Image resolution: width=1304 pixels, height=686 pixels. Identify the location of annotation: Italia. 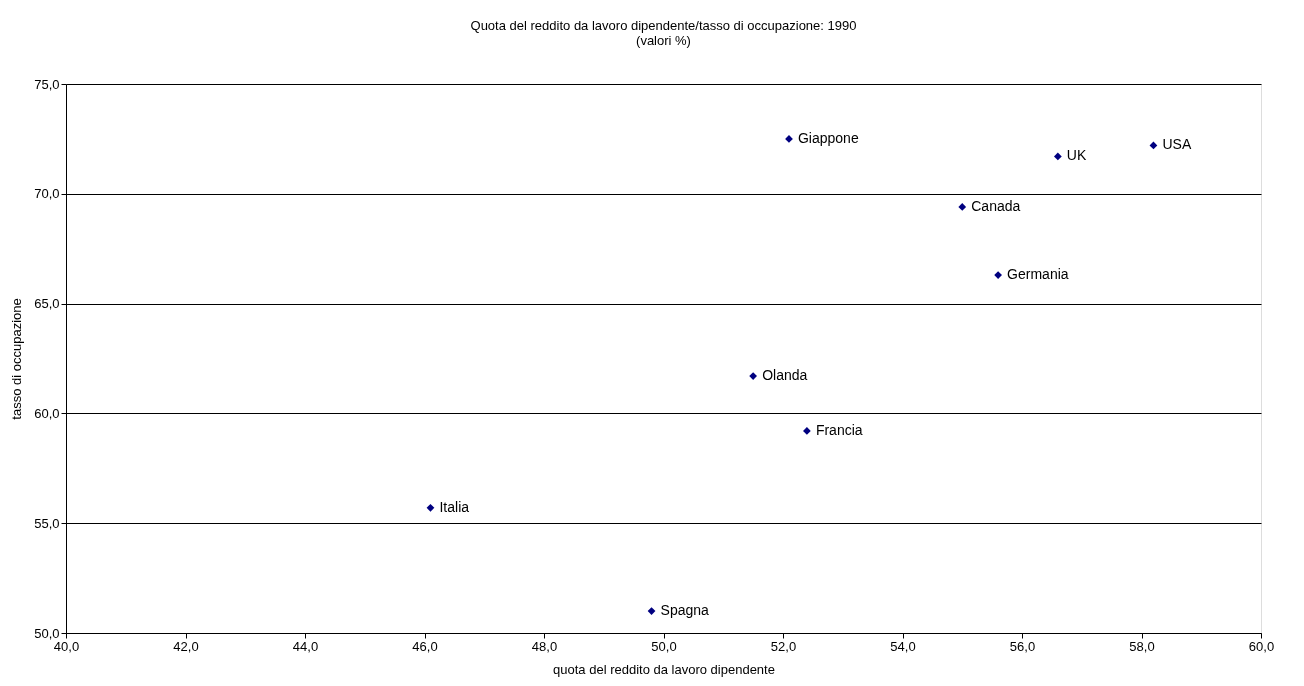
(454, 506).